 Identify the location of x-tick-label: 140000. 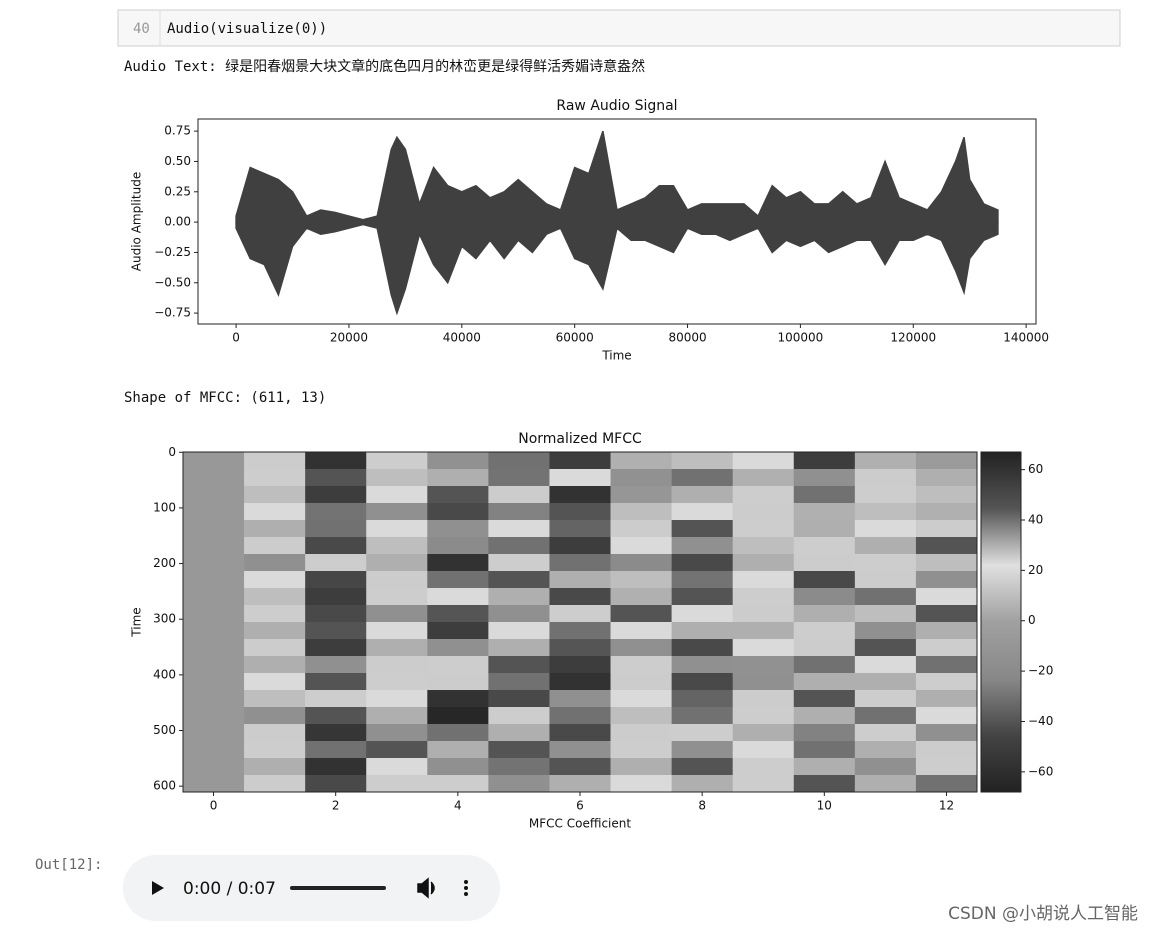
(1026, 338).